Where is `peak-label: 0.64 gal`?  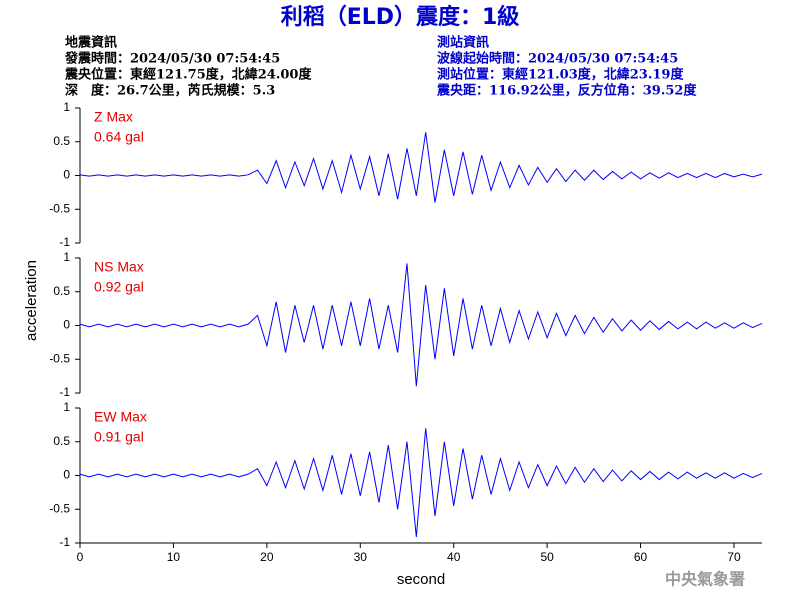 peak-label: 0.64 gal is located at coordinates (119, 137).